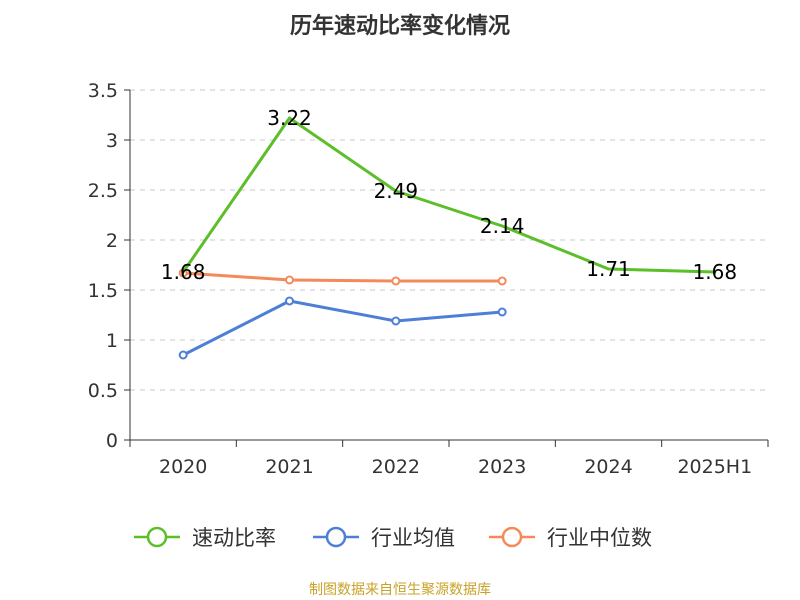 The width and height of the screenshot is (800, 600). Describe the element at coordinates (608, 467) in the screenshot. I see `x-tick-label: 2024` at that location.